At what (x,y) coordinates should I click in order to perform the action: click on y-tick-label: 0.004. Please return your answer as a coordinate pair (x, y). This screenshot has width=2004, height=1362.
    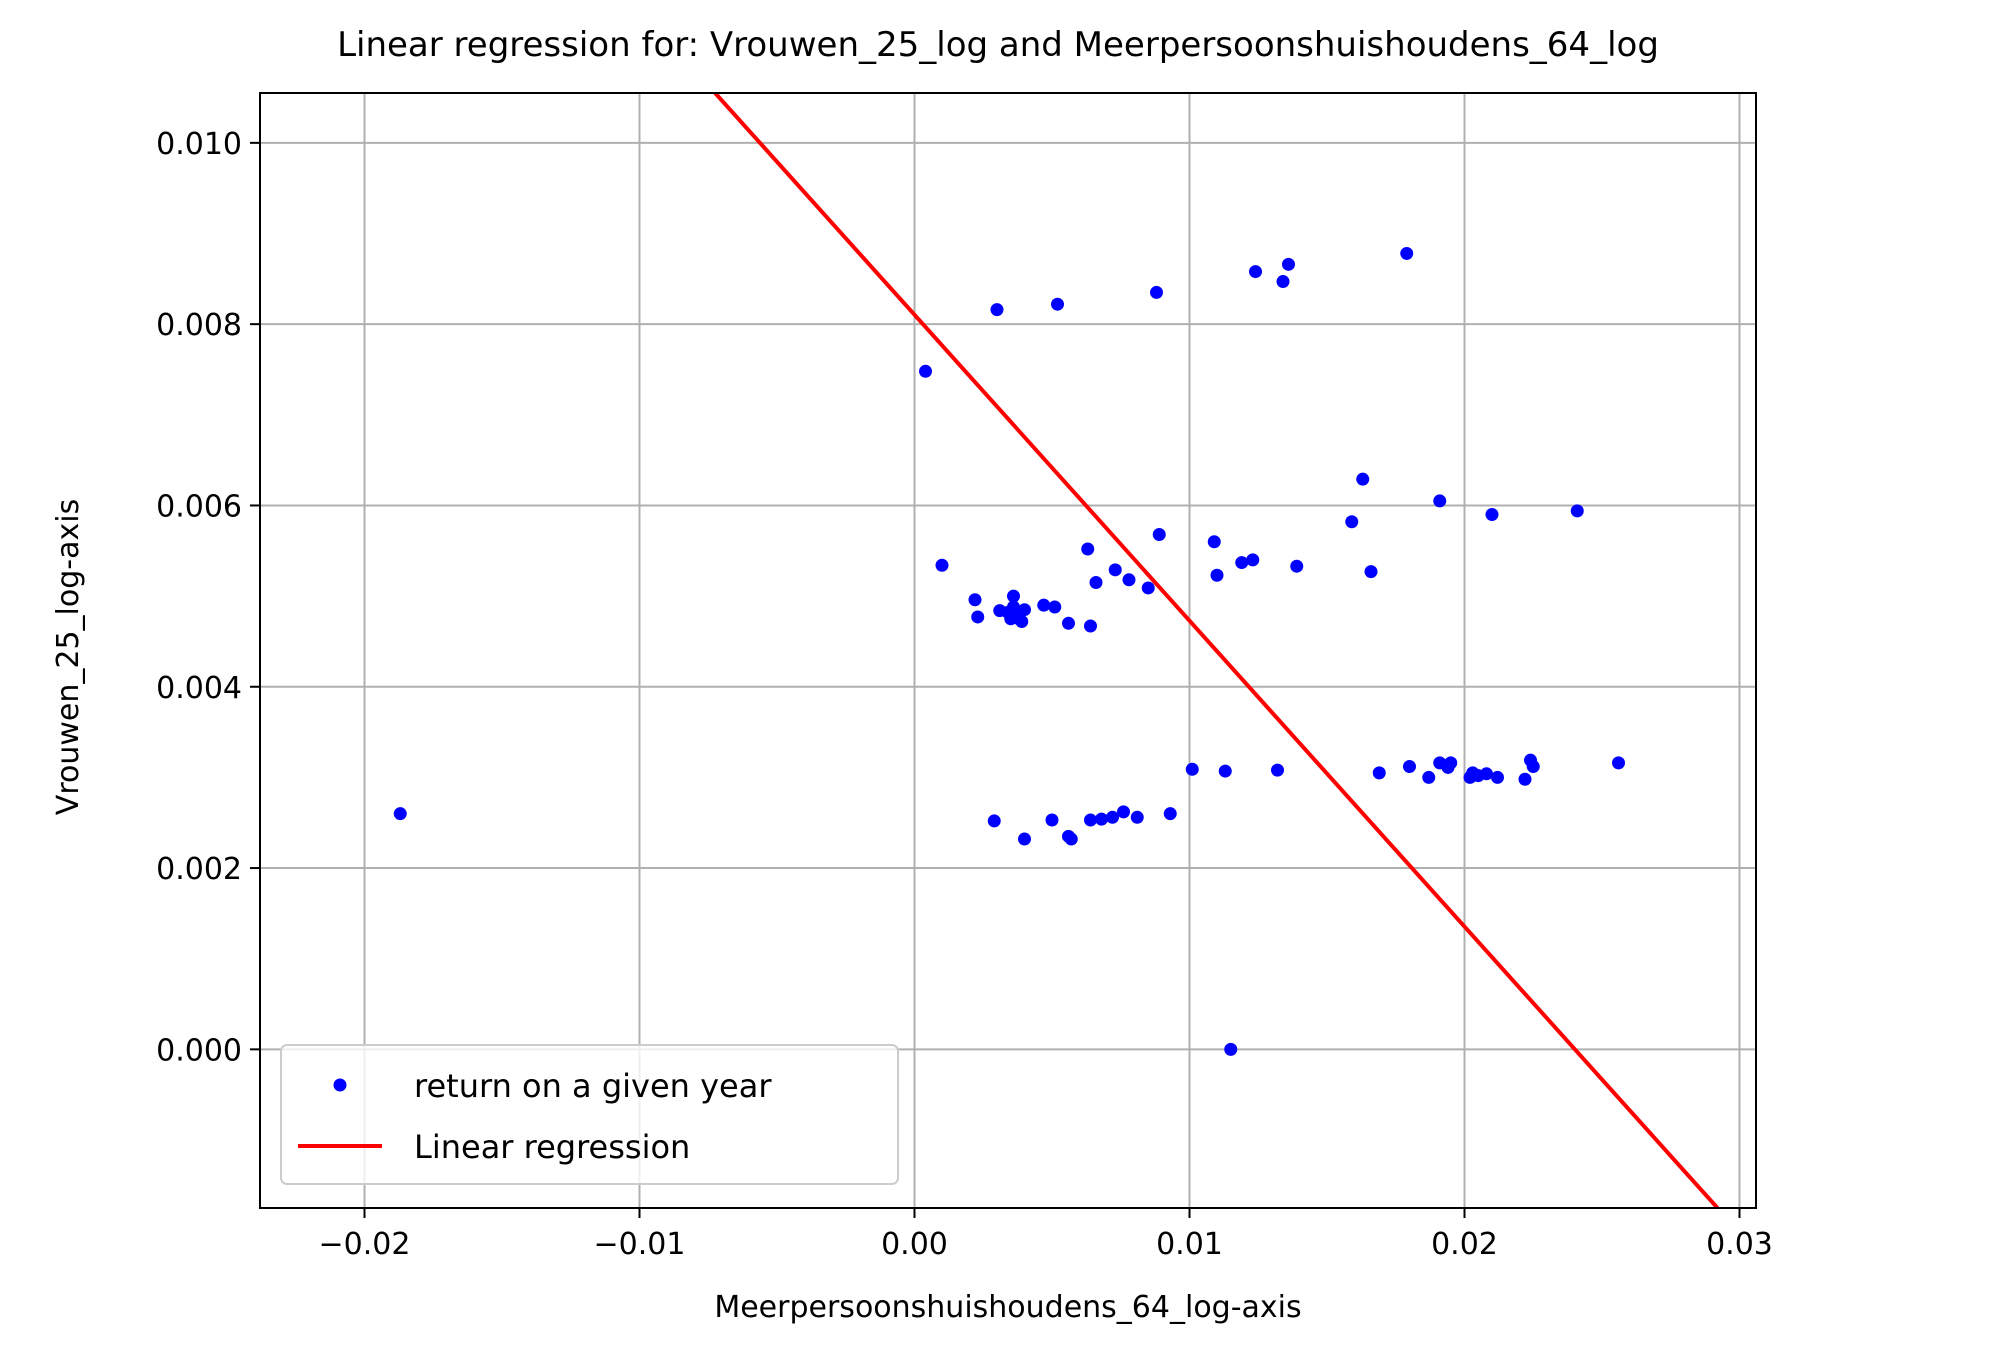
    Looking at the image, I should click on (199, 688).